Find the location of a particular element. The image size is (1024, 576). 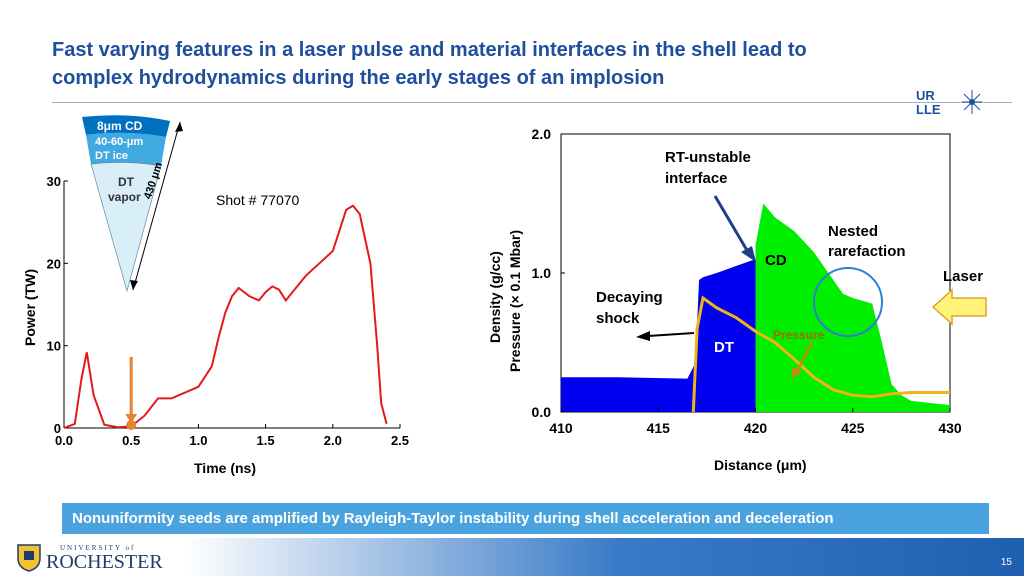

right-y-axis-label-1: Density (g/cc) is located at coordinates (495, 297).